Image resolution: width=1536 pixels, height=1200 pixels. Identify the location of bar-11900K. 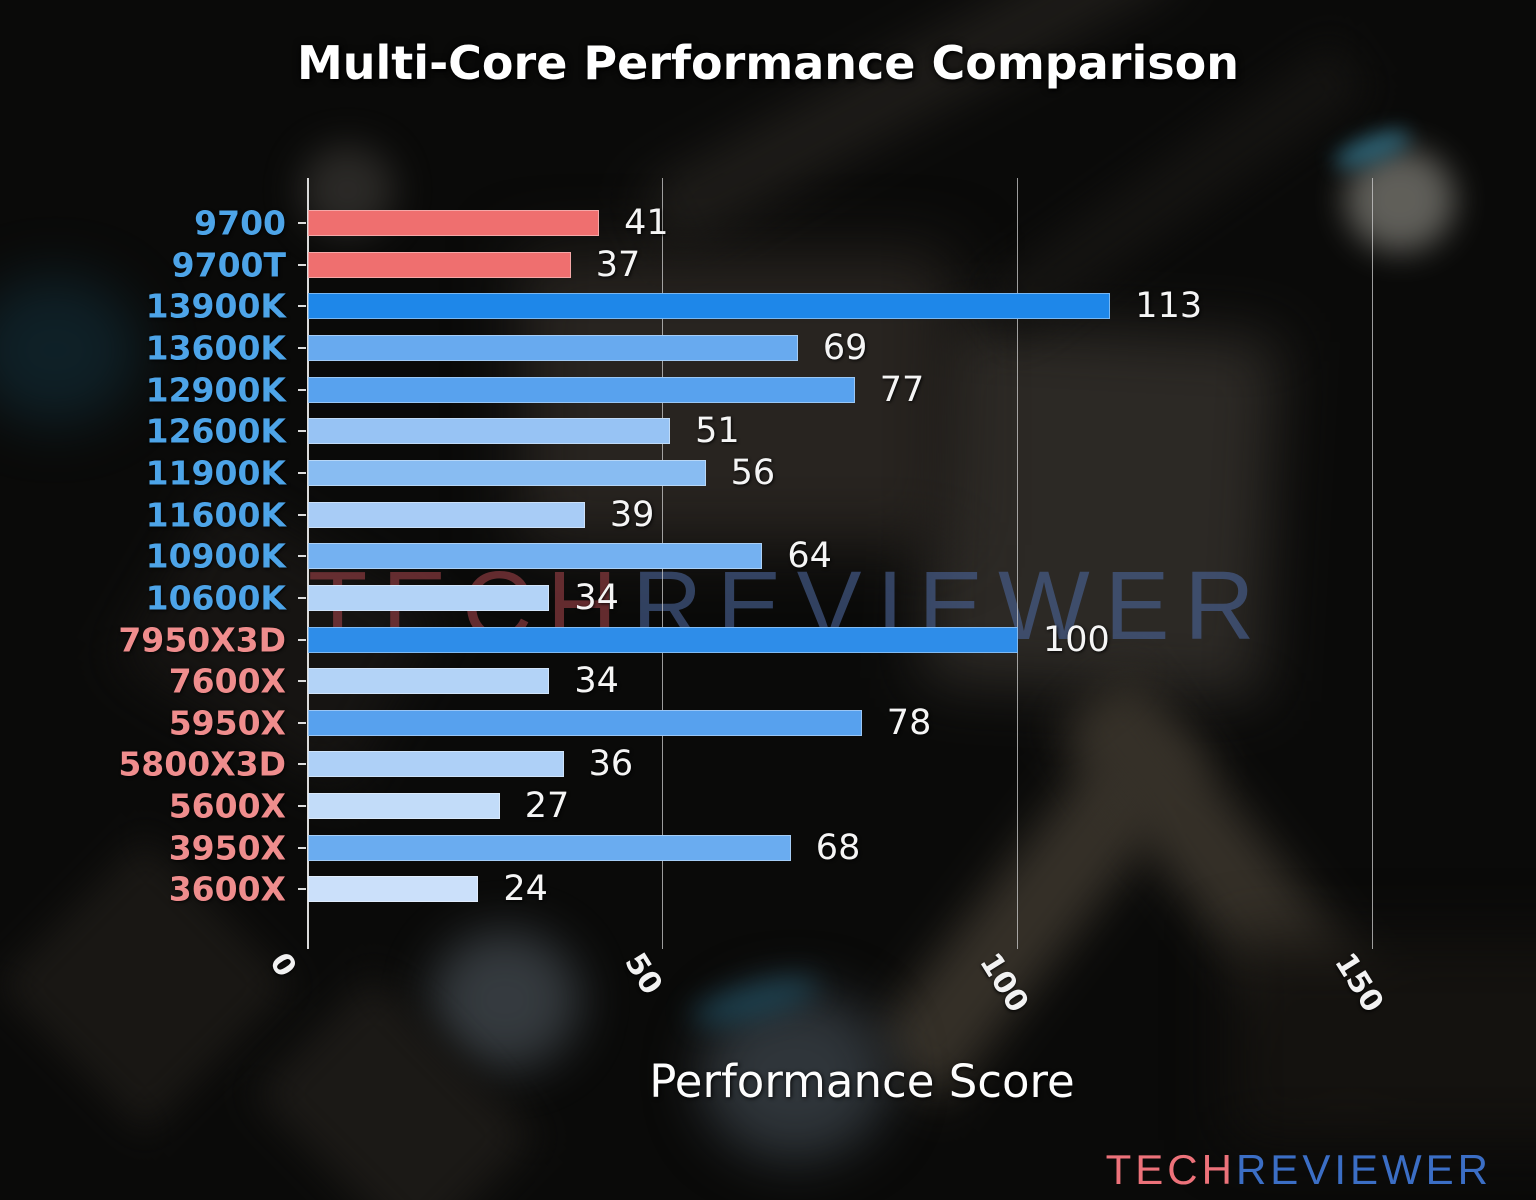
(507, 472).